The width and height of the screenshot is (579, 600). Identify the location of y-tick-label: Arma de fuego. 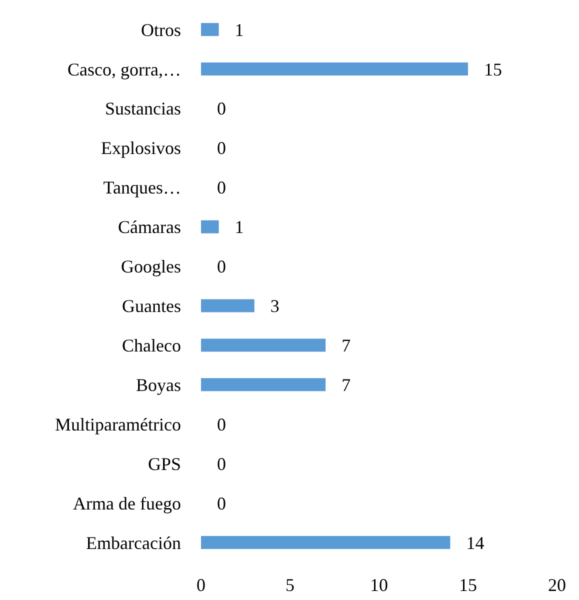
(127, 503).